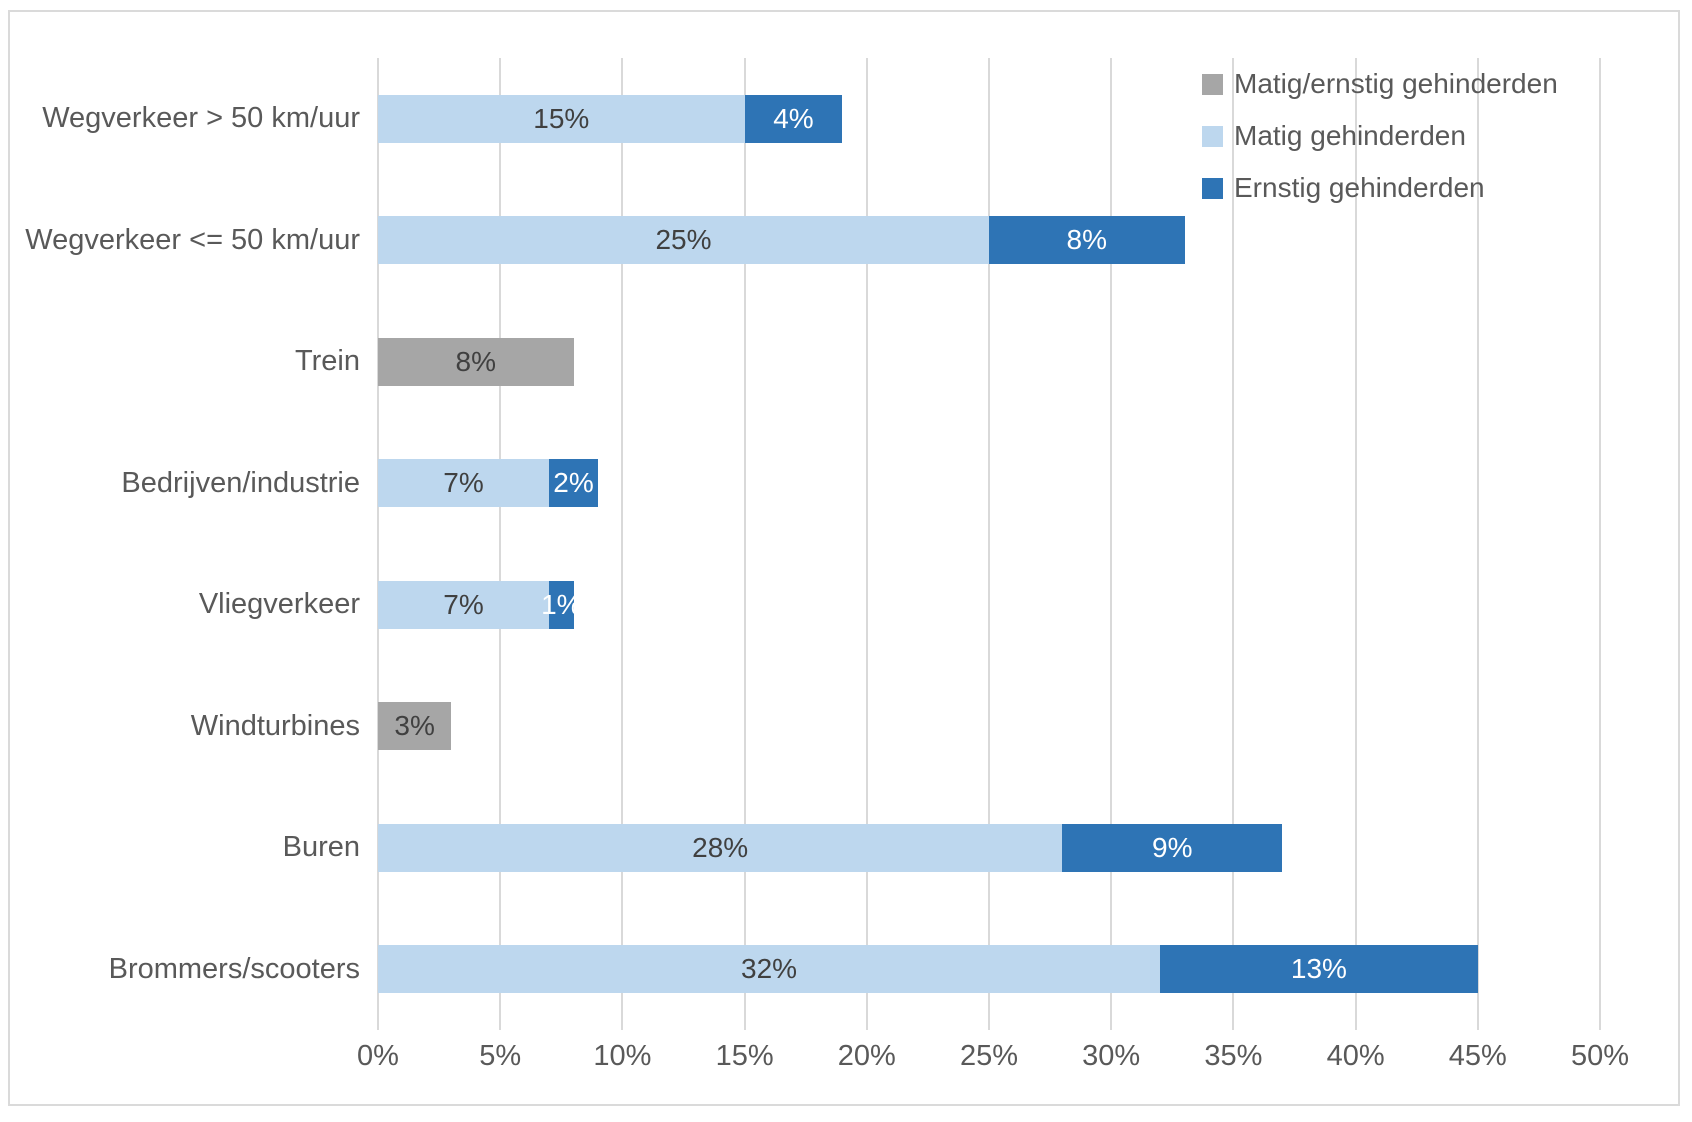 The width and height of the screenshot is (1692, 1122). I want to click on bar-value-label: 3%, so click(414, 726).